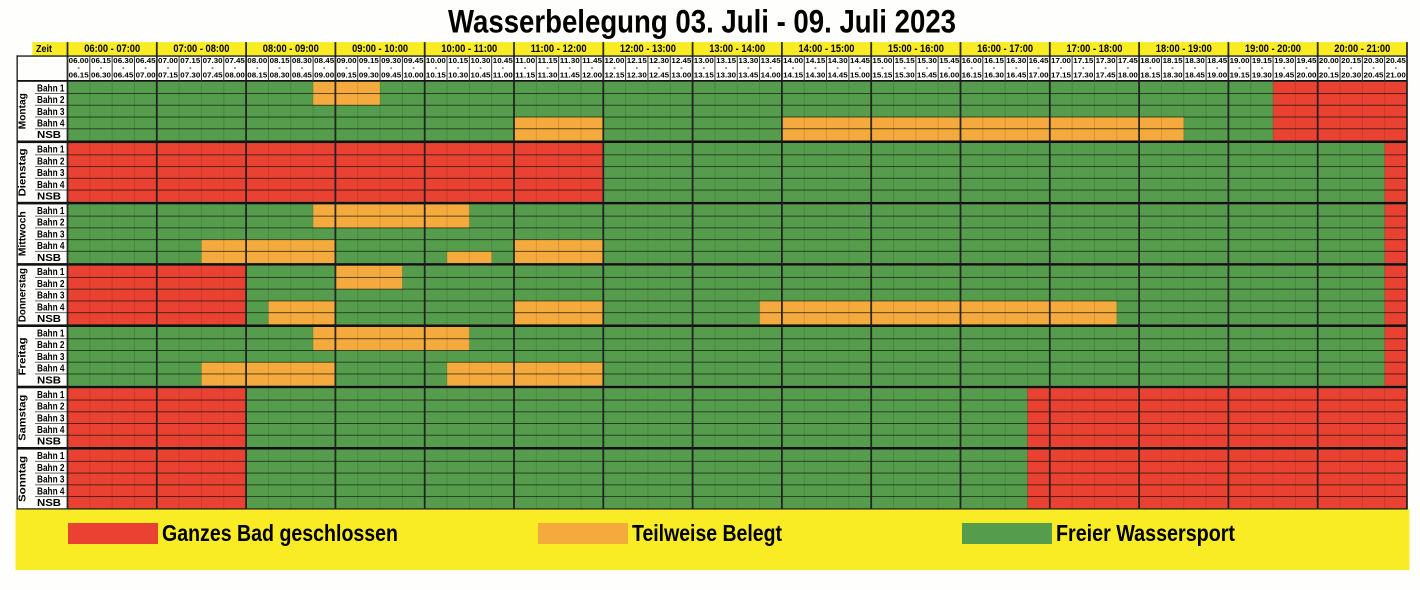  Describe the element at coordinates (49, 197) in the screenshot. I see `svg-text: NSB` at that location.